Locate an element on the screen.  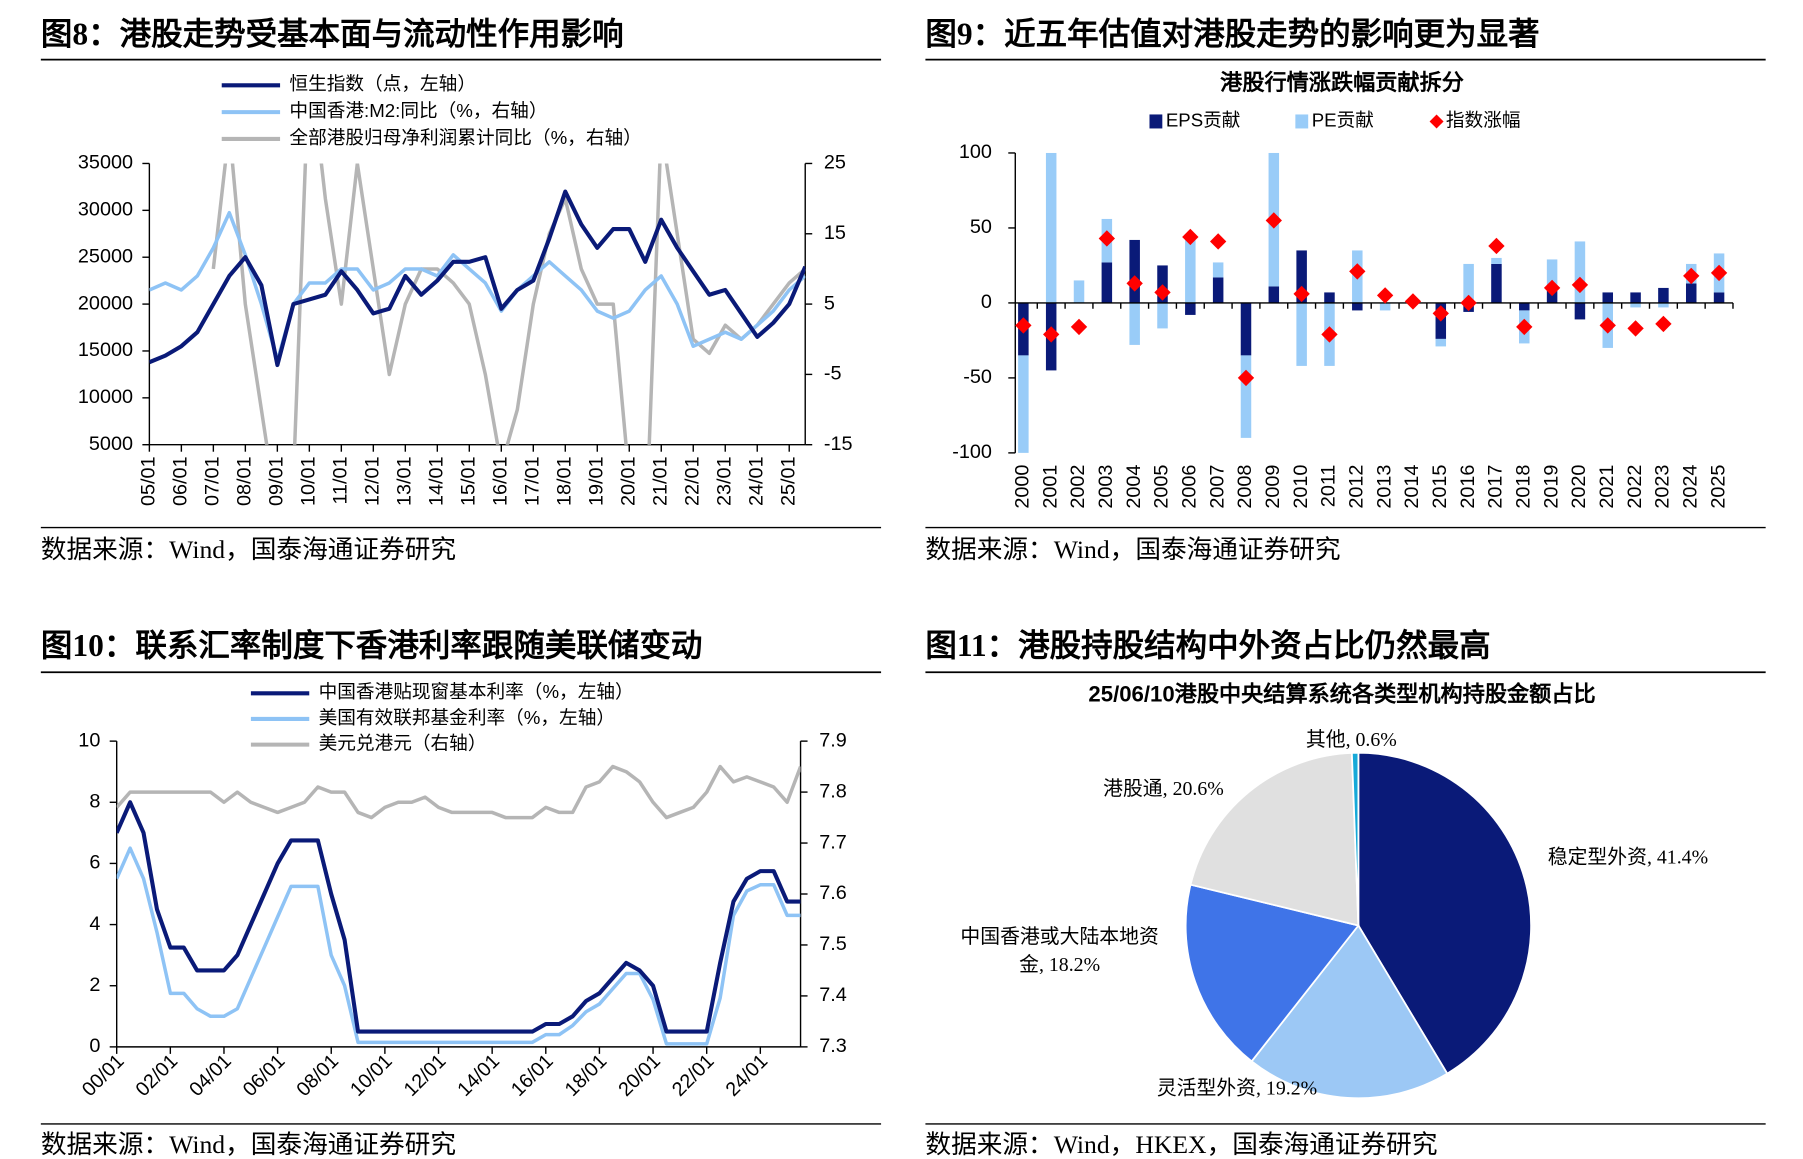
x-tick-label: 2017 is located at coordinates (1496, 487).